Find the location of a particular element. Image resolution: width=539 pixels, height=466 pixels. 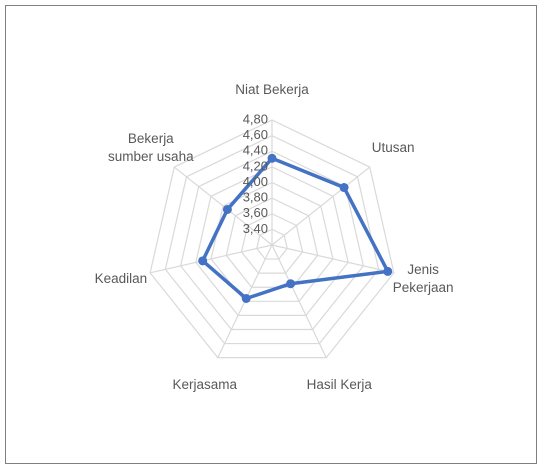

tick-label: 4,40 is located at coordinates (255, 150).